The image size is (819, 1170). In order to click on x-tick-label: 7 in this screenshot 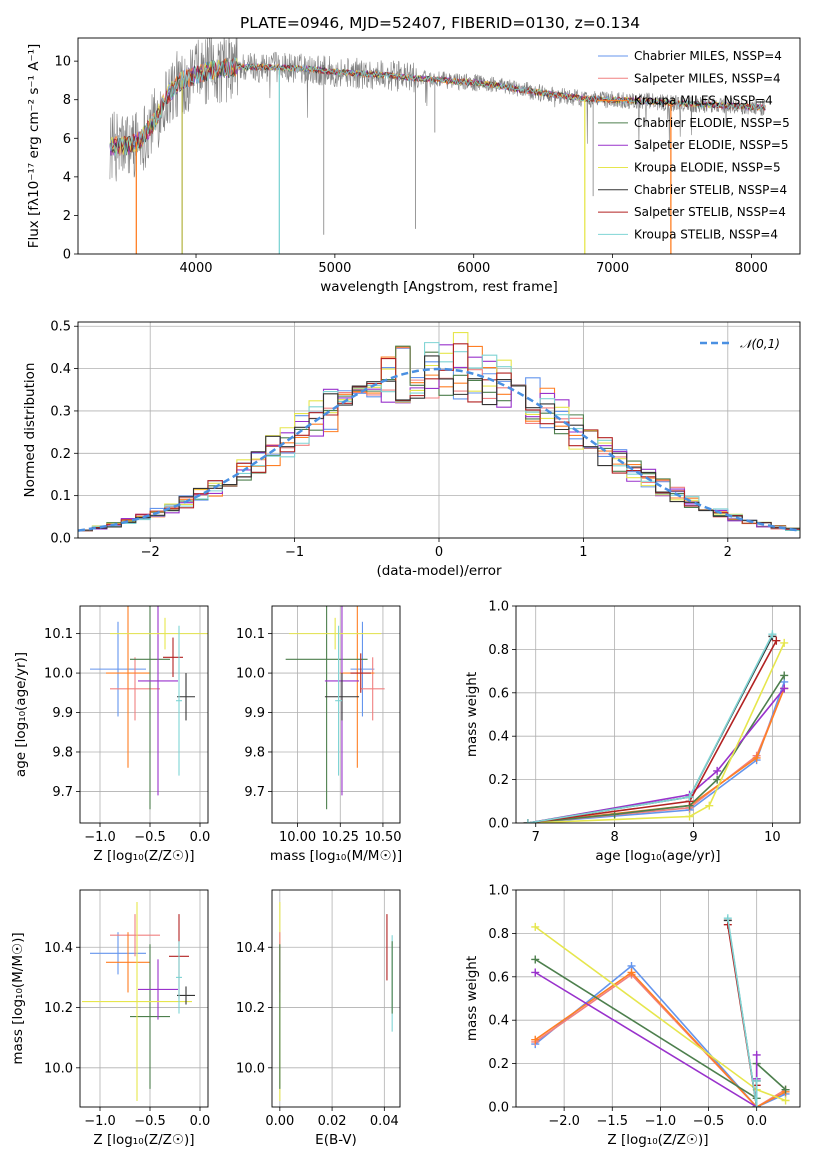, I will do `click(536, 837)`.